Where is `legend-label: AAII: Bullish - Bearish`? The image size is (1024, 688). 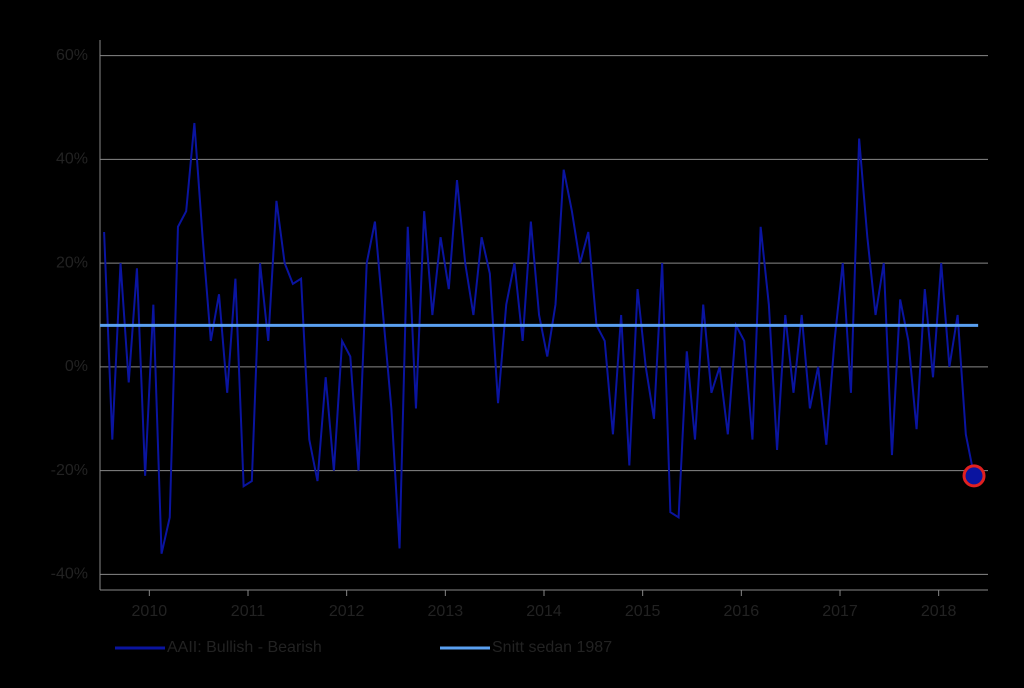
legend-label: AAII: Bullish - Bearish is located at coordinates (244, 647).